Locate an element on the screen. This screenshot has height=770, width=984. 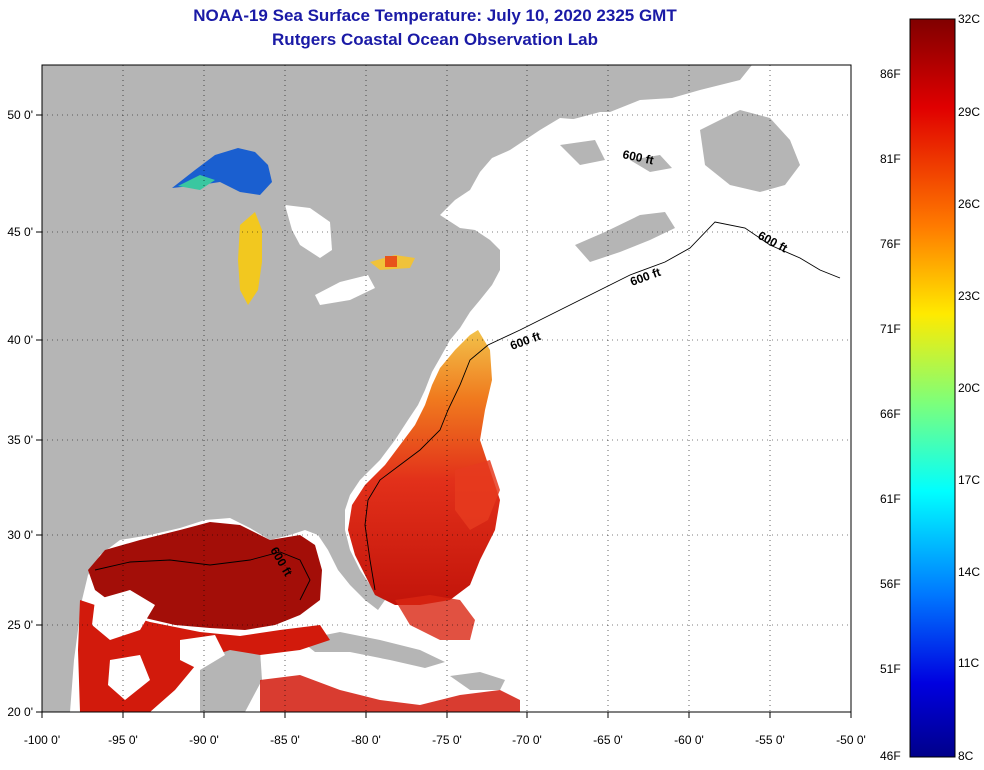
colorbar is located at coordinates (932, 388).